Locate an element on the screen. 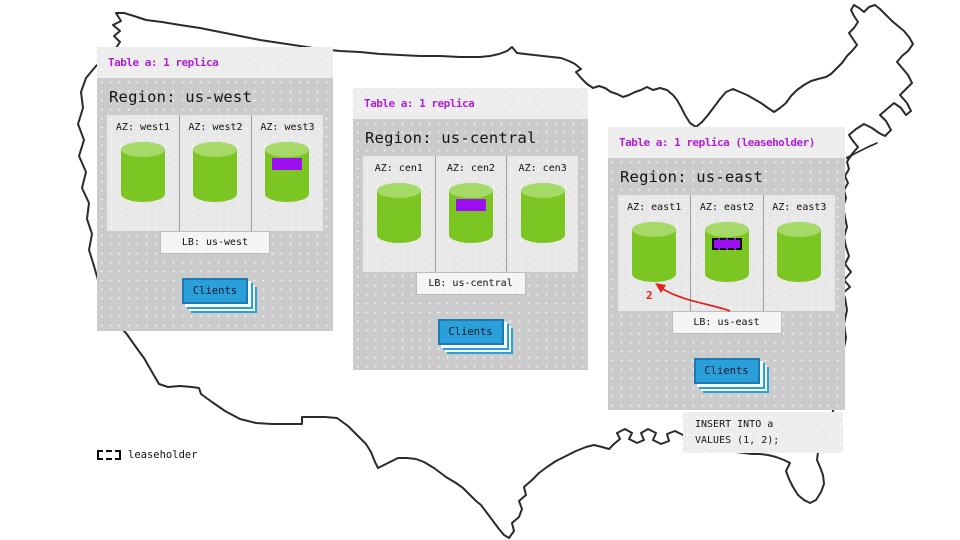 The height and width of the screenshot is (540, 960). az-label-west3: AZ: west3 is located at coordinates (287, 127).